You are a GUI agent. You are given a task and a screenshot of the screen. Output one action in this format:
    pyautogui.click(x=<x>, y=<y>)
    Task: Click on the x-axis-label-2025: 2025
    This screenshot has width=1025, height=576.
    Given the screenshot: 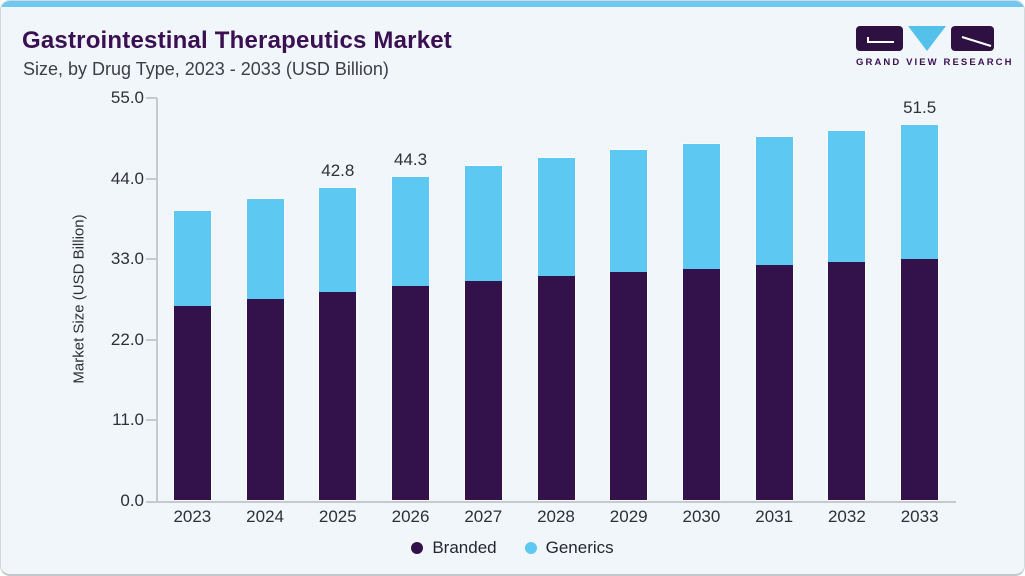 What is the action you would take?
    pyautogui.click(x=337, y=516)
    